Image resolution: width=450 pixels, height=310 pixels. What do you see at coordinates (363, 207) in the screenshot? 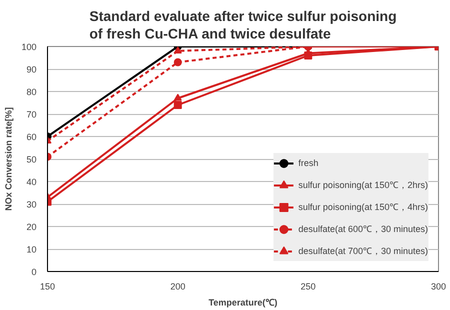
I see `legend-label: sulfur poisoning(at 150℃，4hrs)` at bounding box center [363, 207].